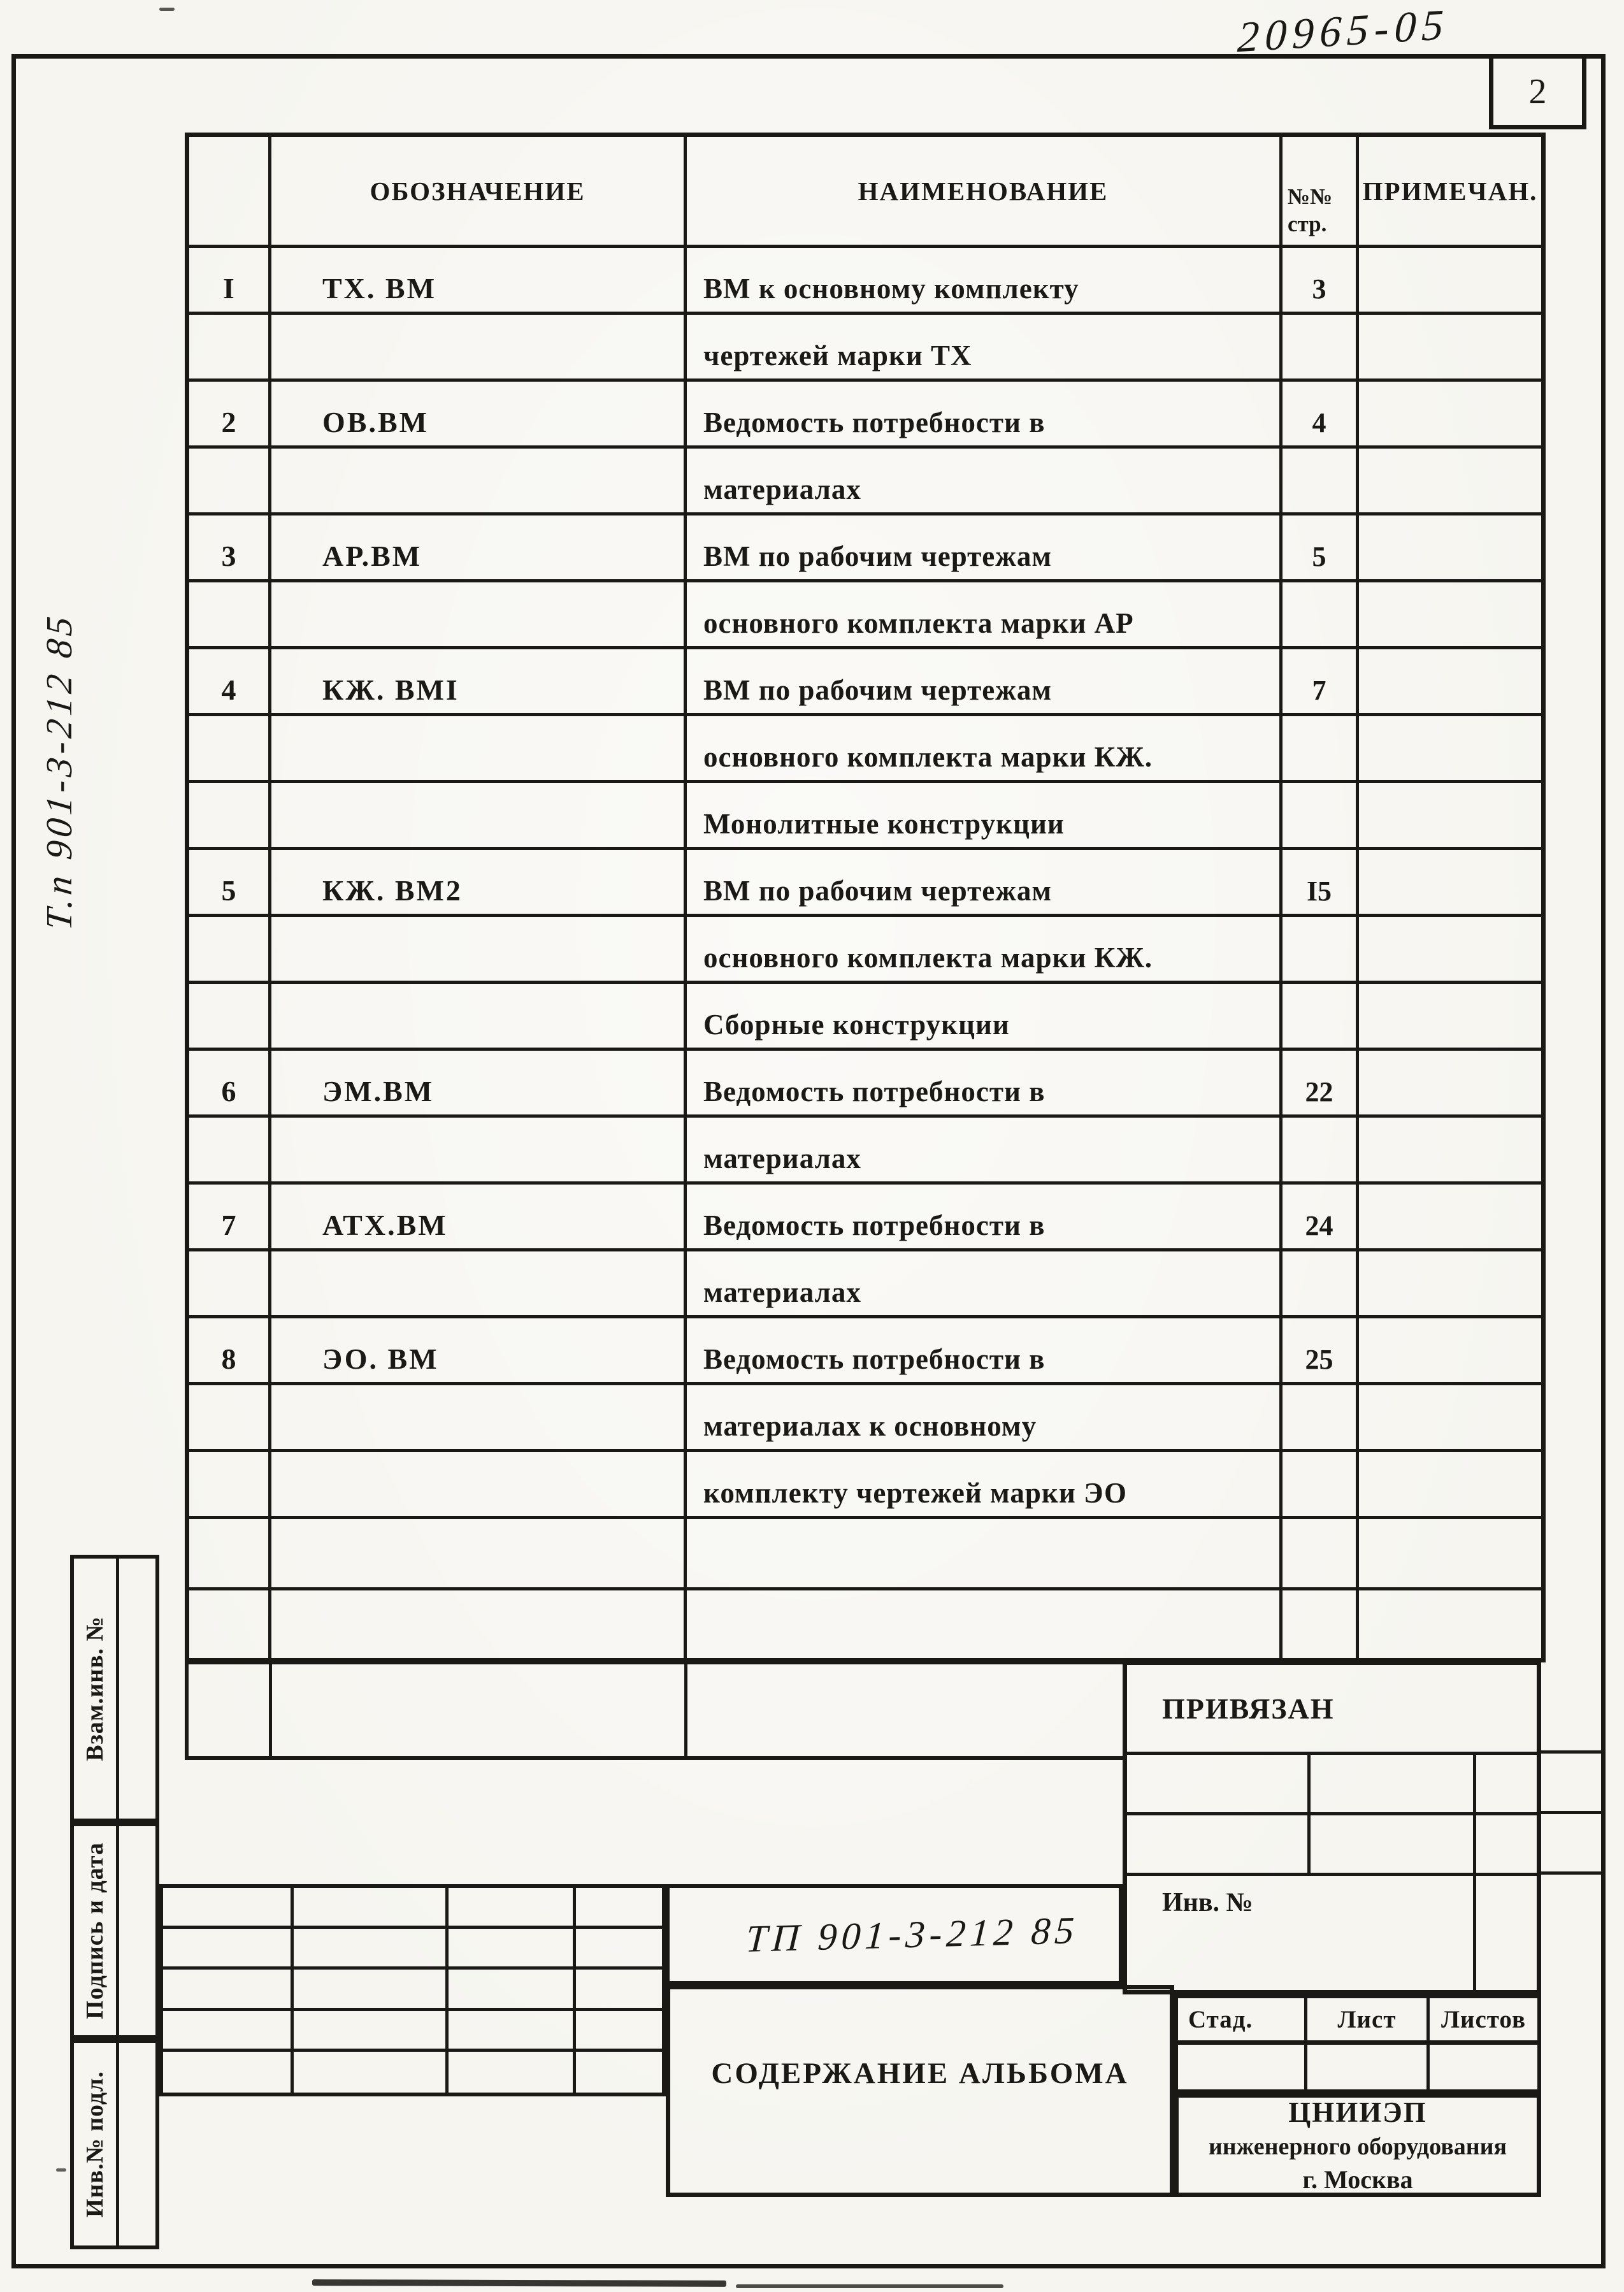  I want to click on cell-name: Сборные конструкции, so click(983, 1016).